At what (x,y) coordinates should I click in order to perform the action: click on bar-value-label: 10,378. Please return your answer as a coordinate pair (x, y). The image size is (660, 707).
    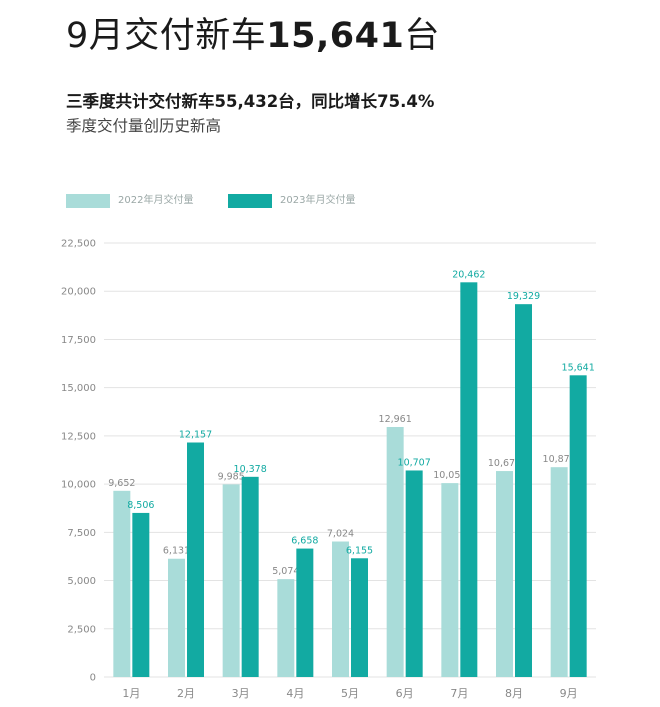
    Looking at the image, I should click on (250, 469).